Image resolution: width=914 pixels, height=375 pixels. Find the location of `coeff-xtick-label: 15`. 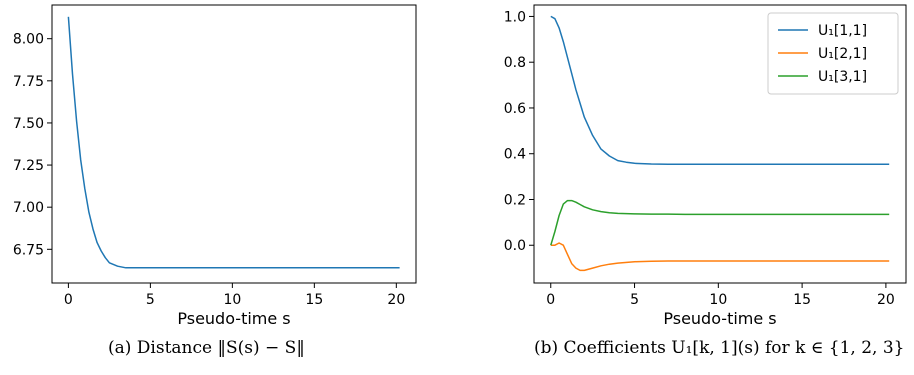

coeff-xtick-label: 15 is located at coordinates (802, 300).